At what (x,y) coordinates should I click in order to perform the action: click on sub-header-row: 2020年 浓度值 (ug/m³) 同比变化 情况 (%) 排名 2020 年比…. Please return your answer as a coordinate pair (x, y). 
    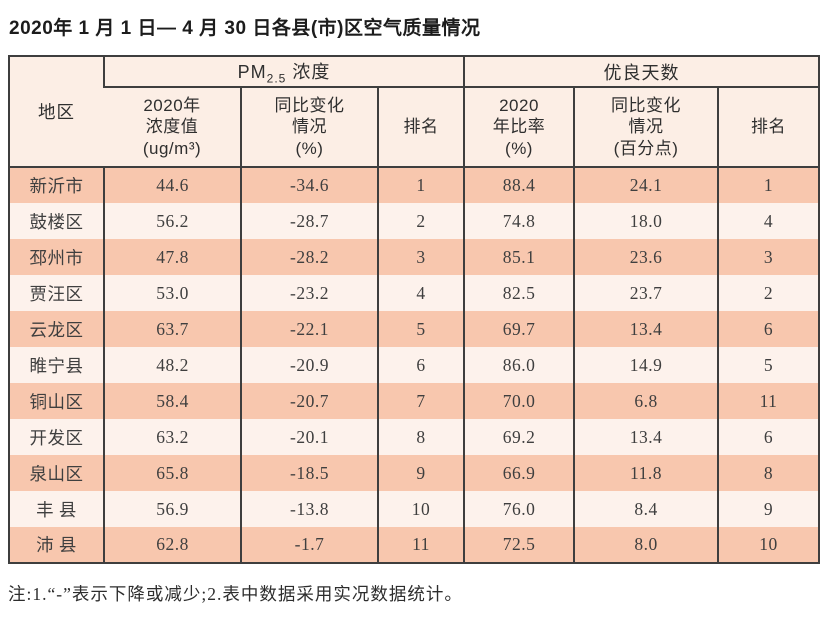
    Looking at the image, I should click on (414, 127).